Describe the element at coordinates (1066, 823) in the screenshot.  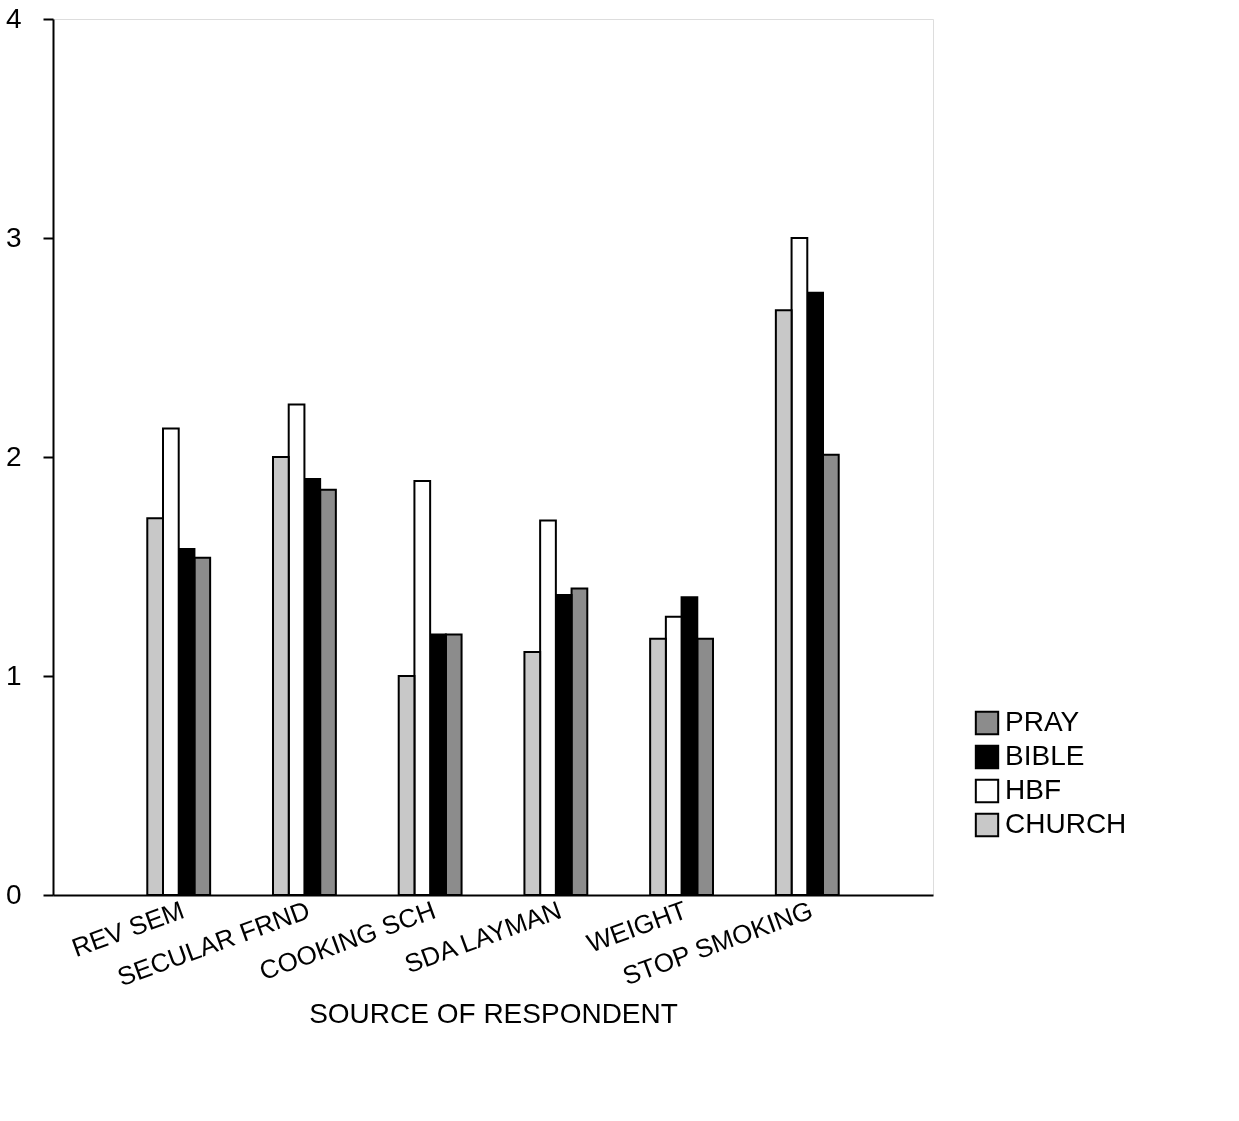
I see `legend-label: CHURCH` at that location.